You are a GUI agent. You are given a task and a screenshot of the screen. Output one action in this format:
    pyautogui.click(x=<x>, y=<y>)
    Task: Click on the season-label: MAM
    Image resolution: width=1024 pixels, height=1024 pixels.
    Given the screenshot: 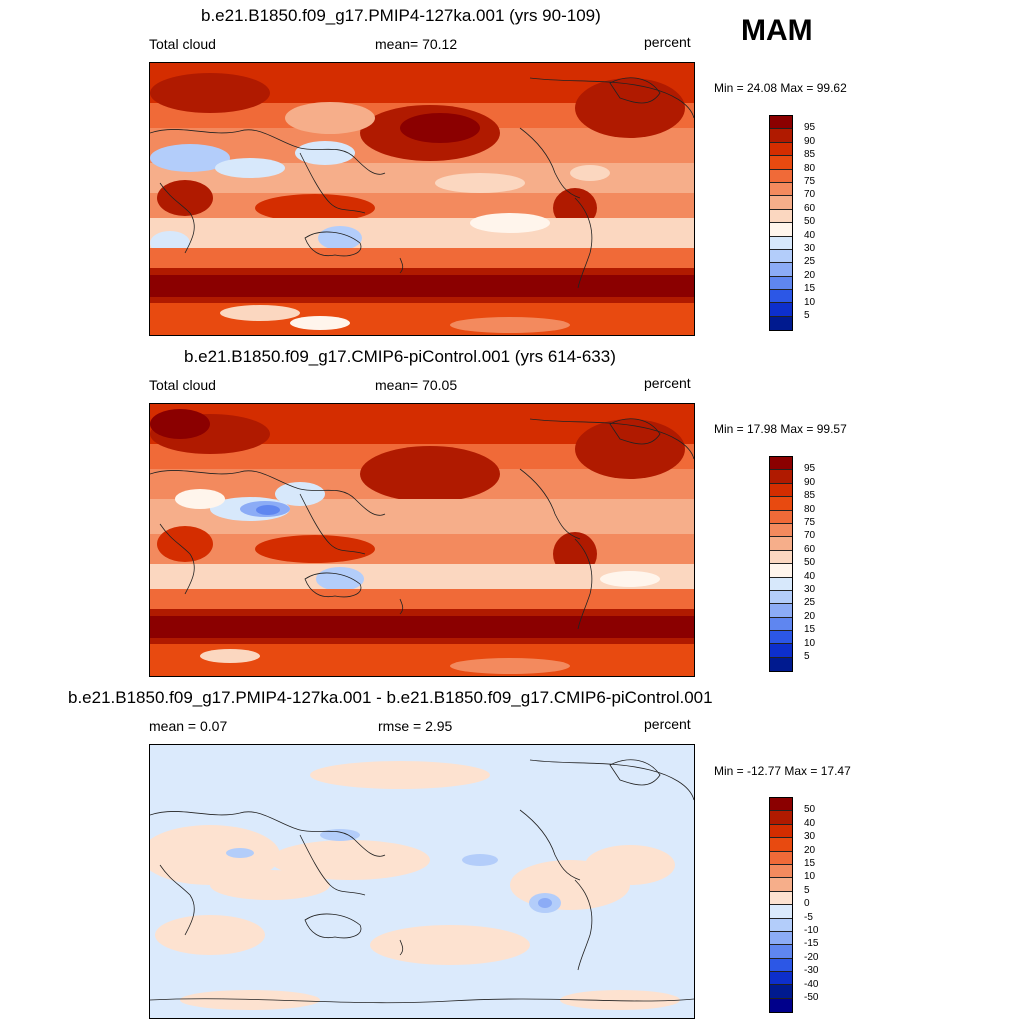 What is the action you would take?
    pyautogui.click(x=777, y=30)
    